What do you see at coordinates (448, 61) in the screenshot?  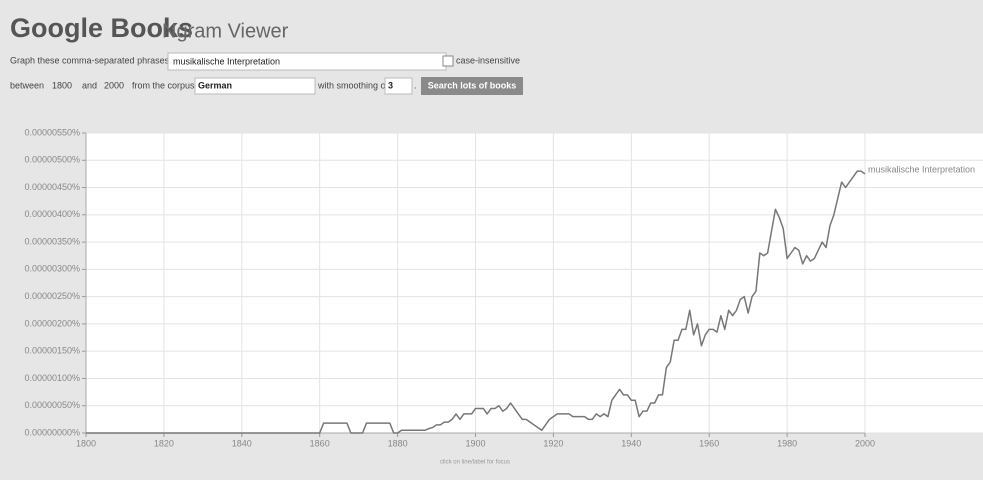 I see `case-checkbox` at bounding box center [448, 61].